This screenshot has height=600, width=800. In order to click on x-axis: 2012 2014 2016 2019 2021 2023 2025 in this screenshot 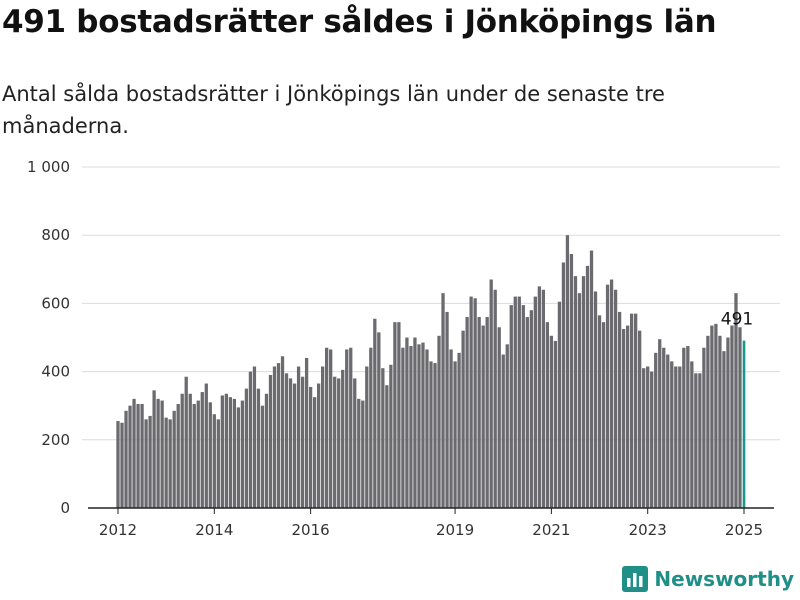, I will do `click(431, 523)`.